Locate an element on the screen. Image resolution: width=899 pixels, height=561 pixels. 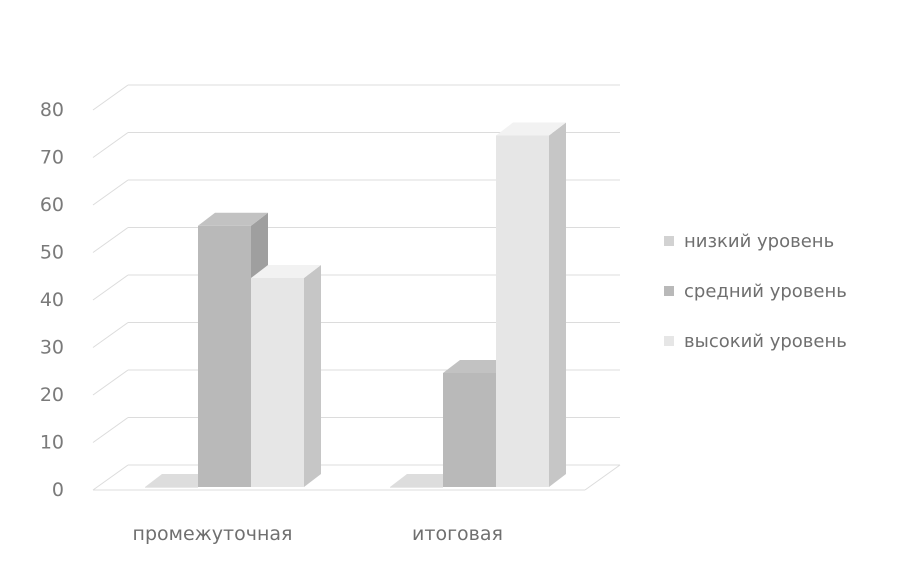
x-category-label: промежуточная is located at coordinates (213, 534).